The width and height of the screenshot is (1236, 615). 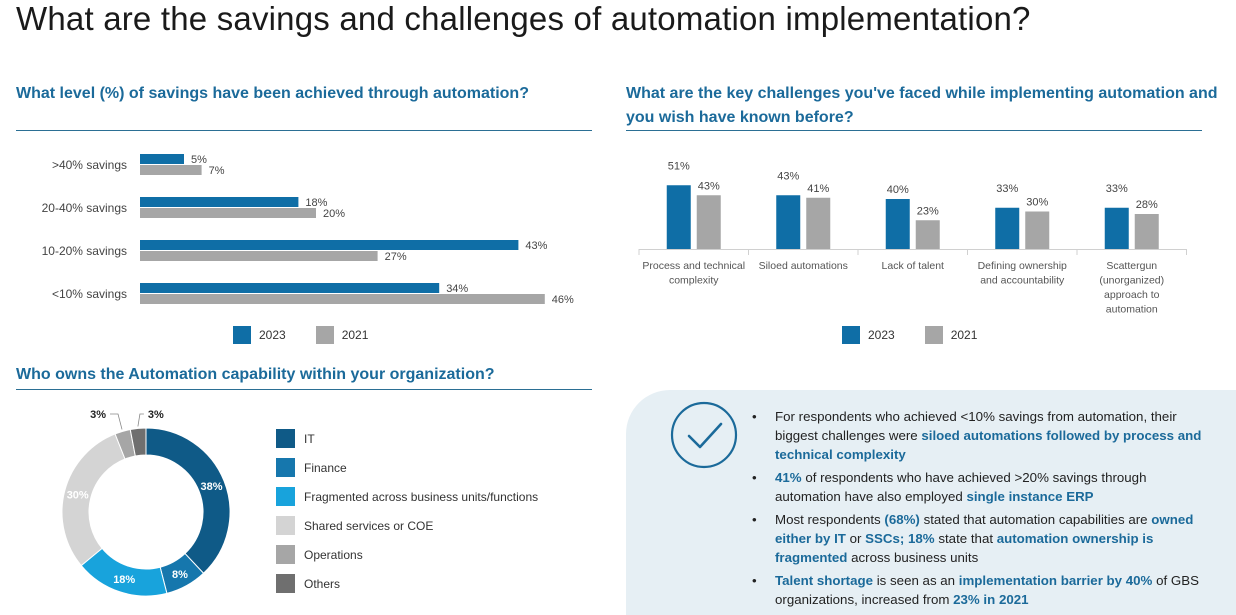 I want to click on data-label-2023: 51%, so click(x=679, y=166).